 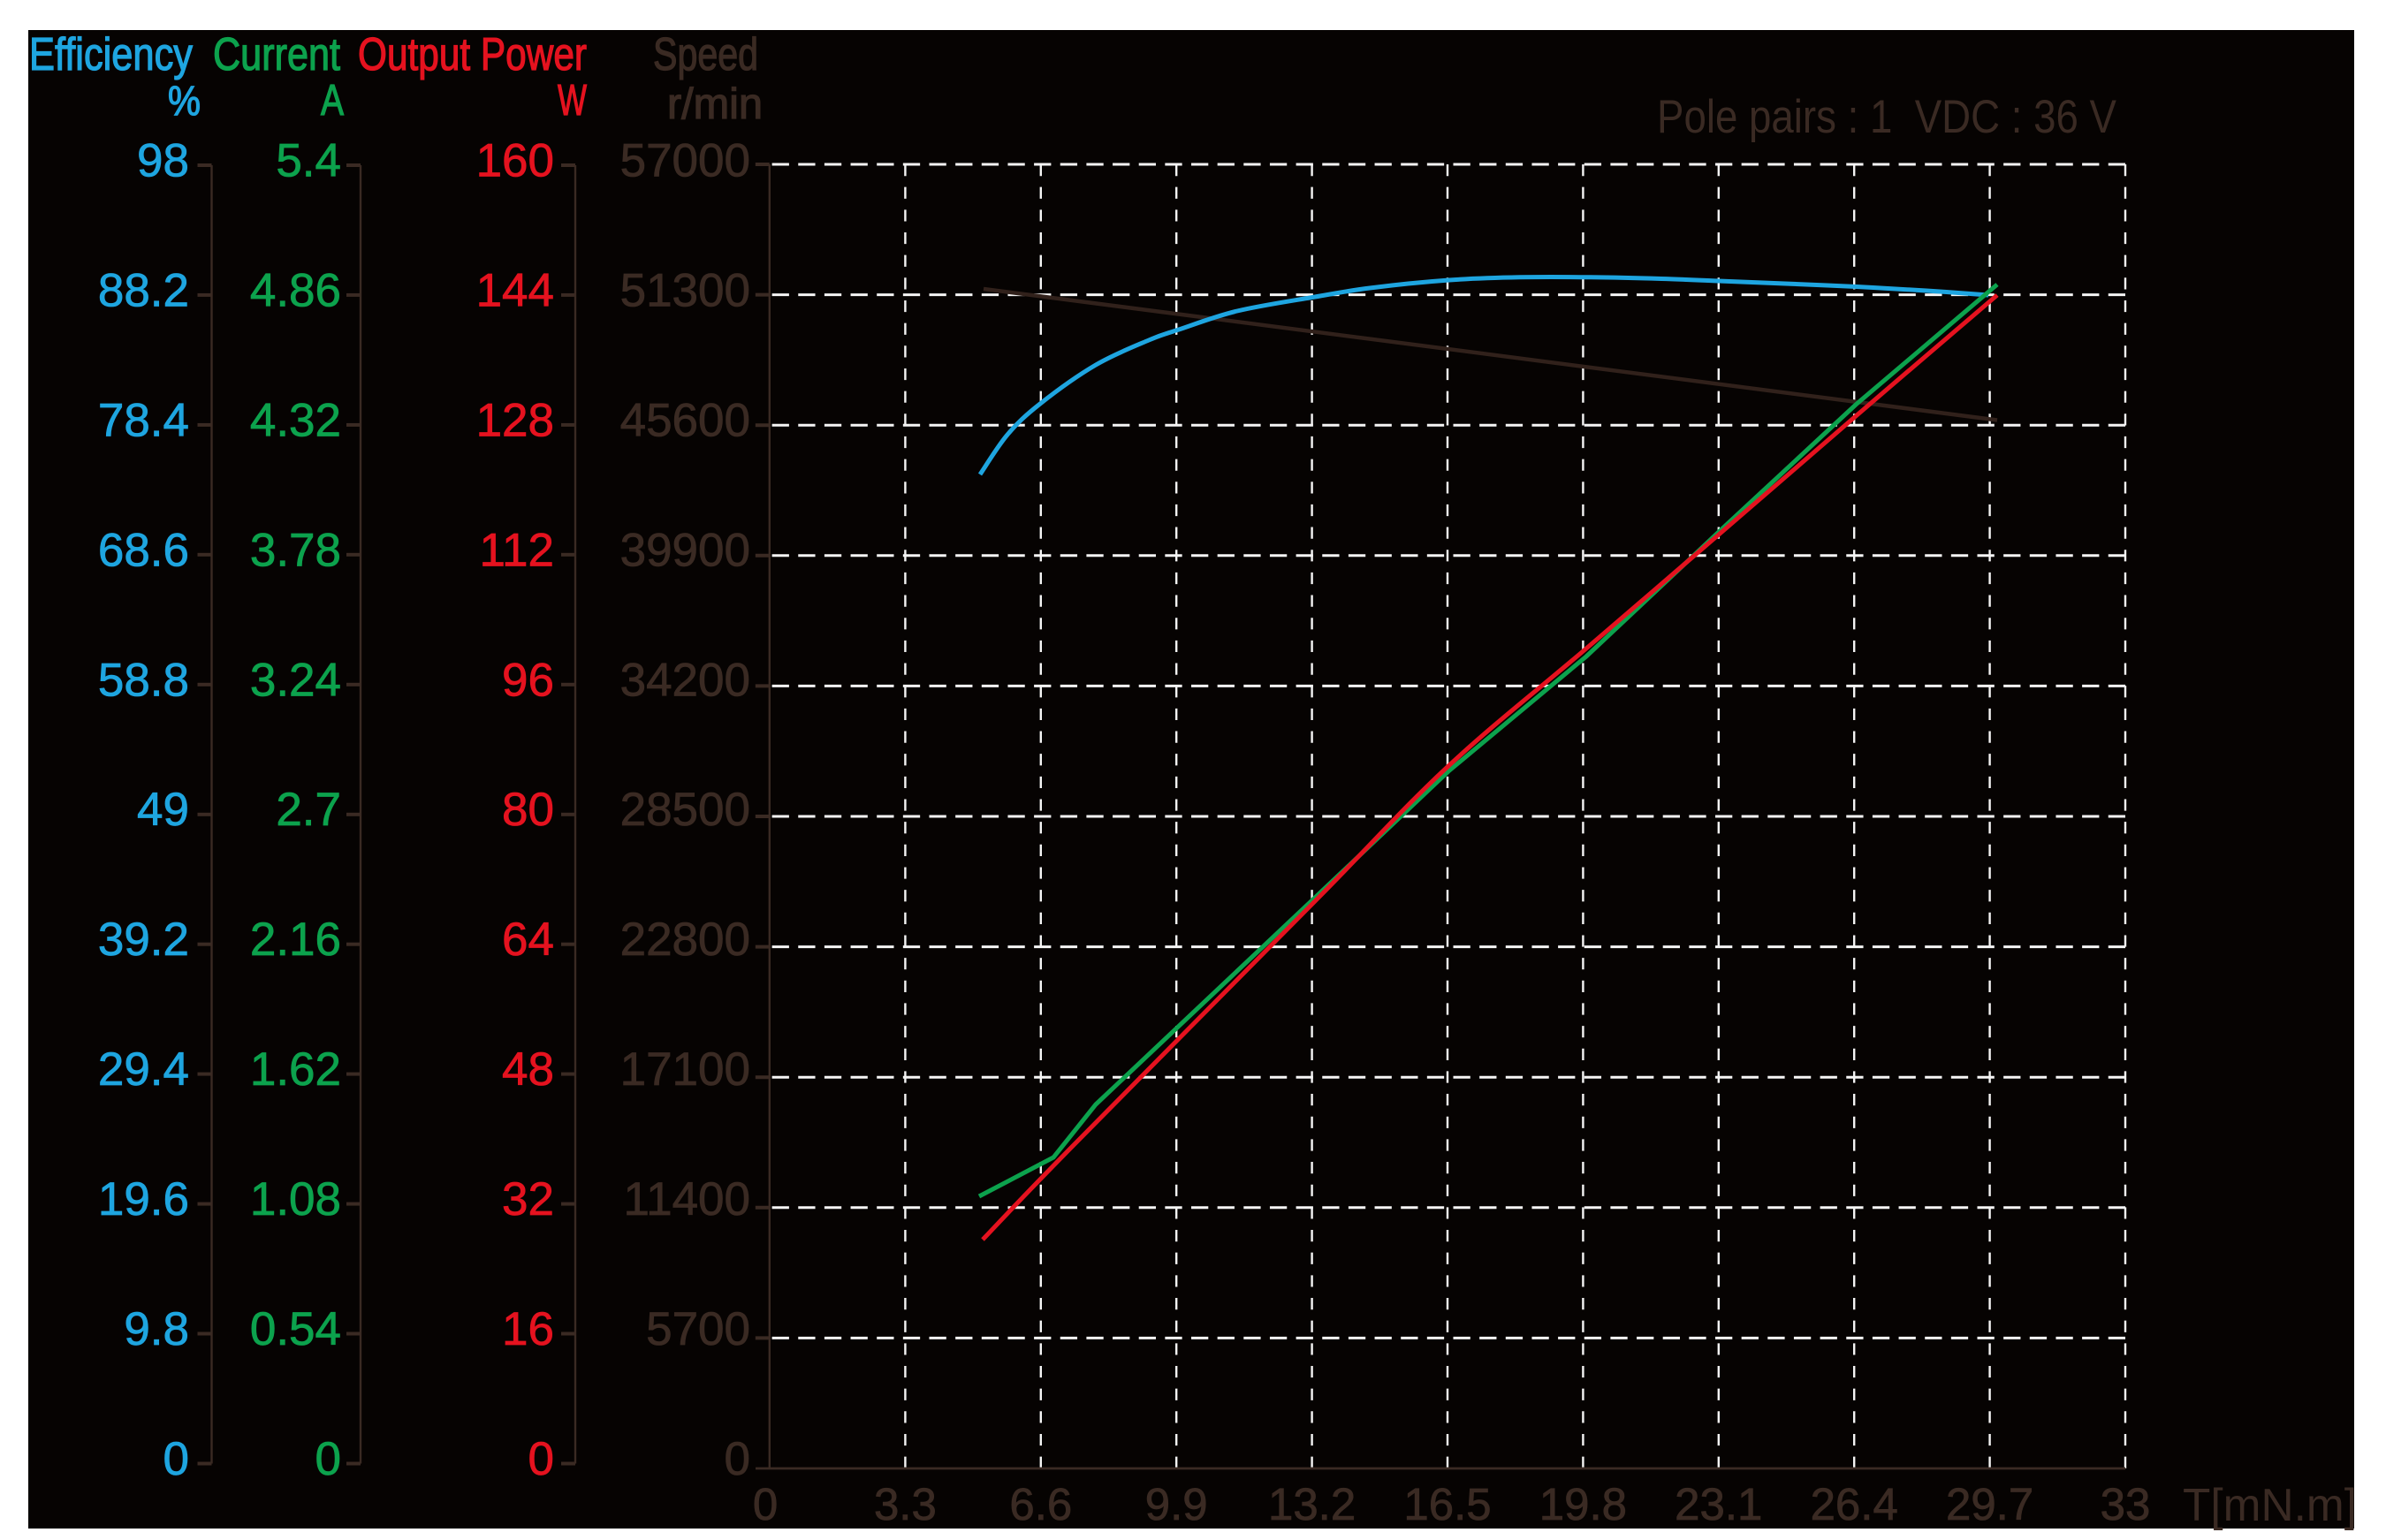 What do you see at coordinates (517, 550) in the screenshot?
I see `svg-text: 112` at bounding box center [517, 550].